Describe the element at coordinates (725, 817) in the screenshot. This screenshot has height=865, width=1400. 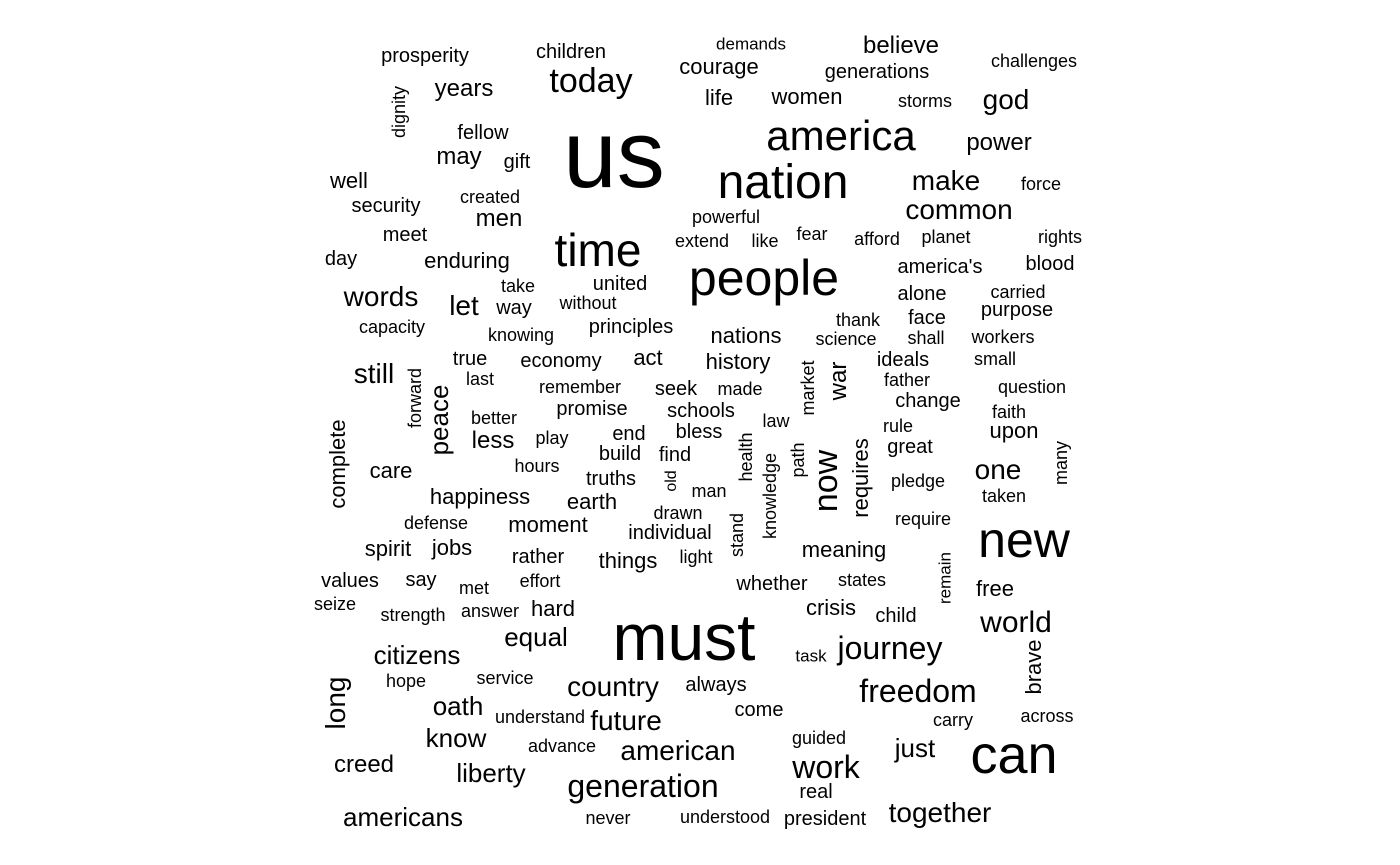
I see `word-understood: understood` at that location.